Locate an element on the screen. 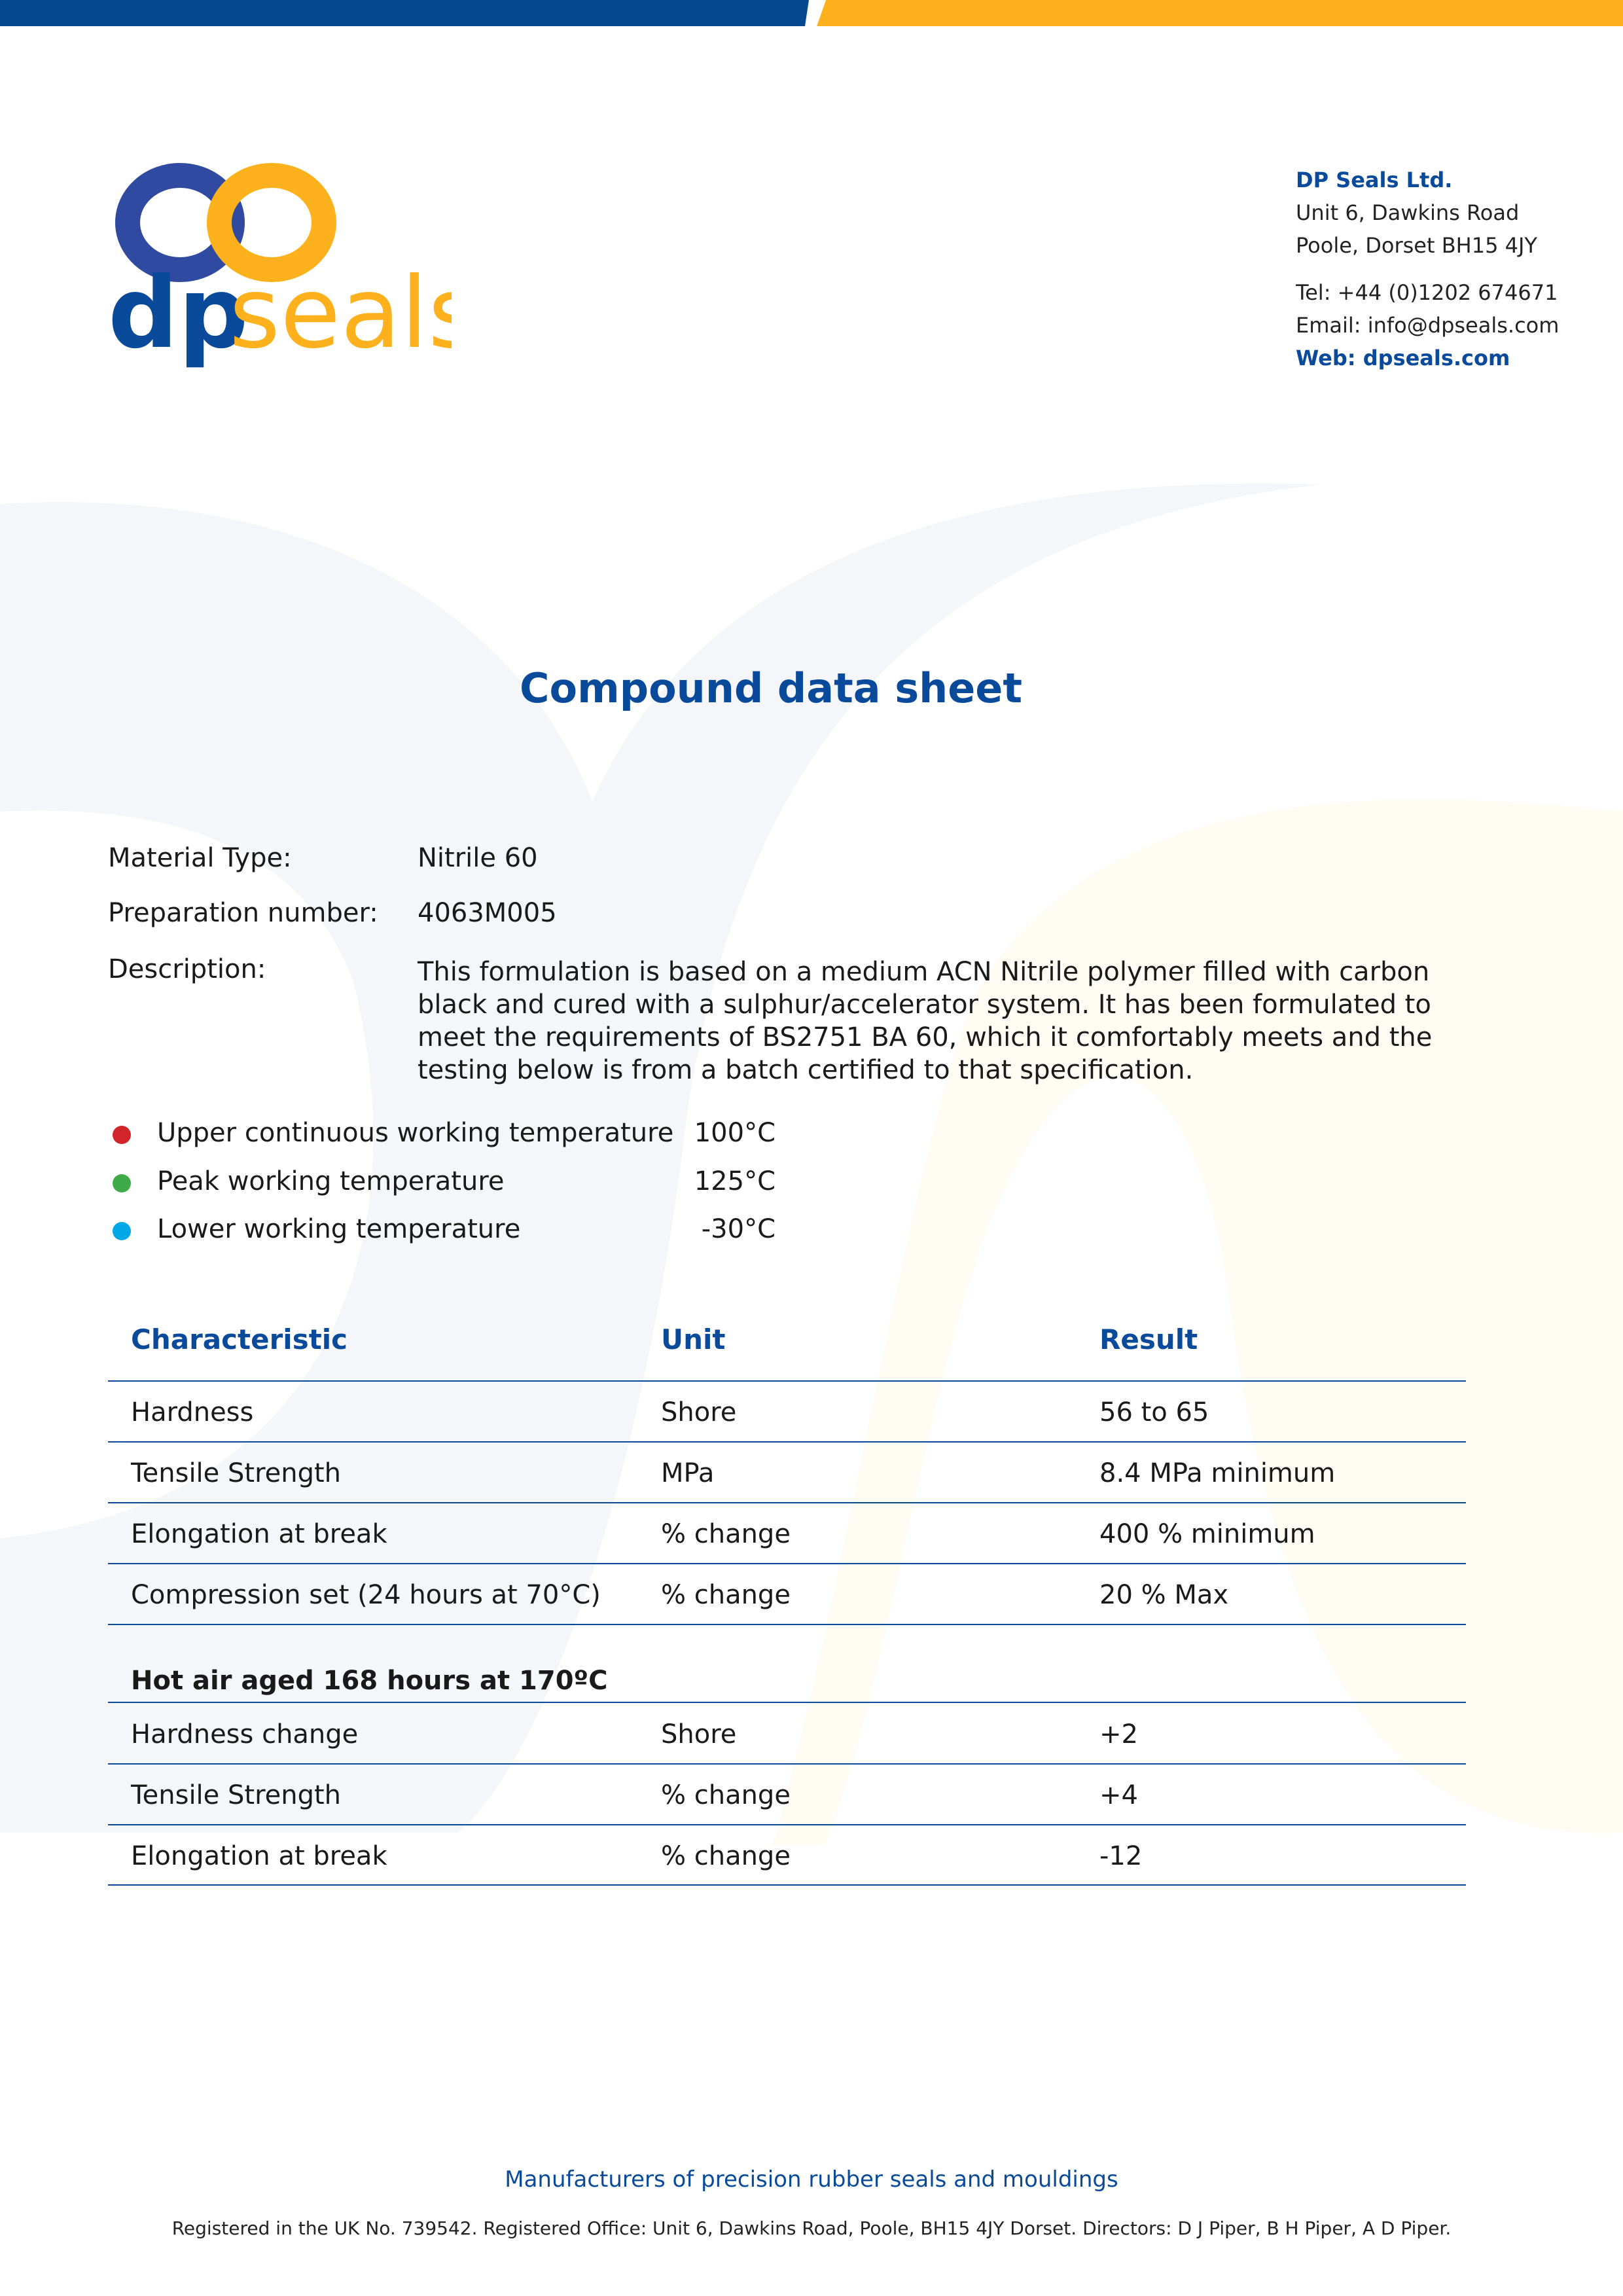  table-row-result: 8.4 MPa minimum is located at coordinates (1217, 1473).